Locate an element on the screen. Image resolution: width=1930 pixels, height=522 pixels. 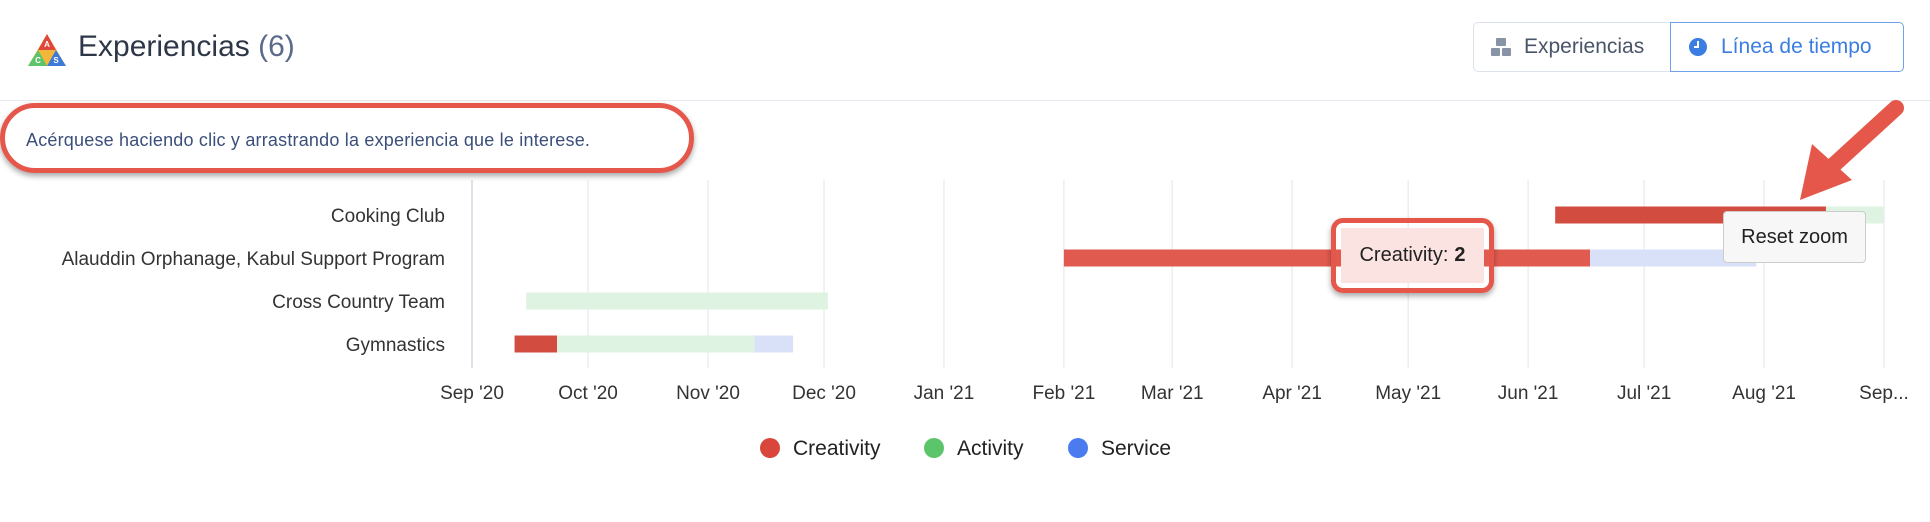
page-title: Experiencias (6) is located at coordinates (186, 47).